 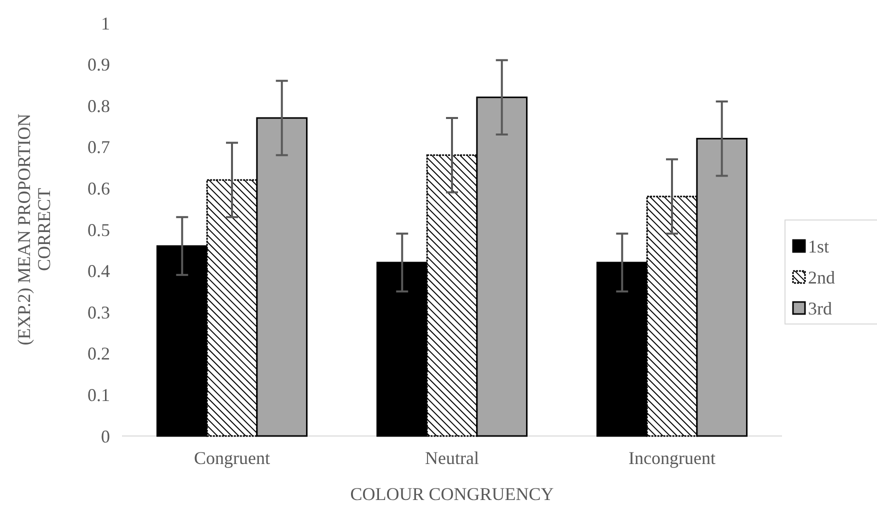 I want to click on legend-label: 2nd, so click(x=821, y=277).